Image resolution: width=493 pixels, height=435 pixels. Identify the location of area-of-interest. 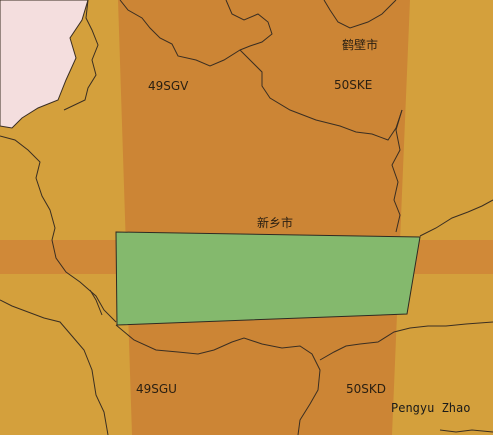
(268, 278).